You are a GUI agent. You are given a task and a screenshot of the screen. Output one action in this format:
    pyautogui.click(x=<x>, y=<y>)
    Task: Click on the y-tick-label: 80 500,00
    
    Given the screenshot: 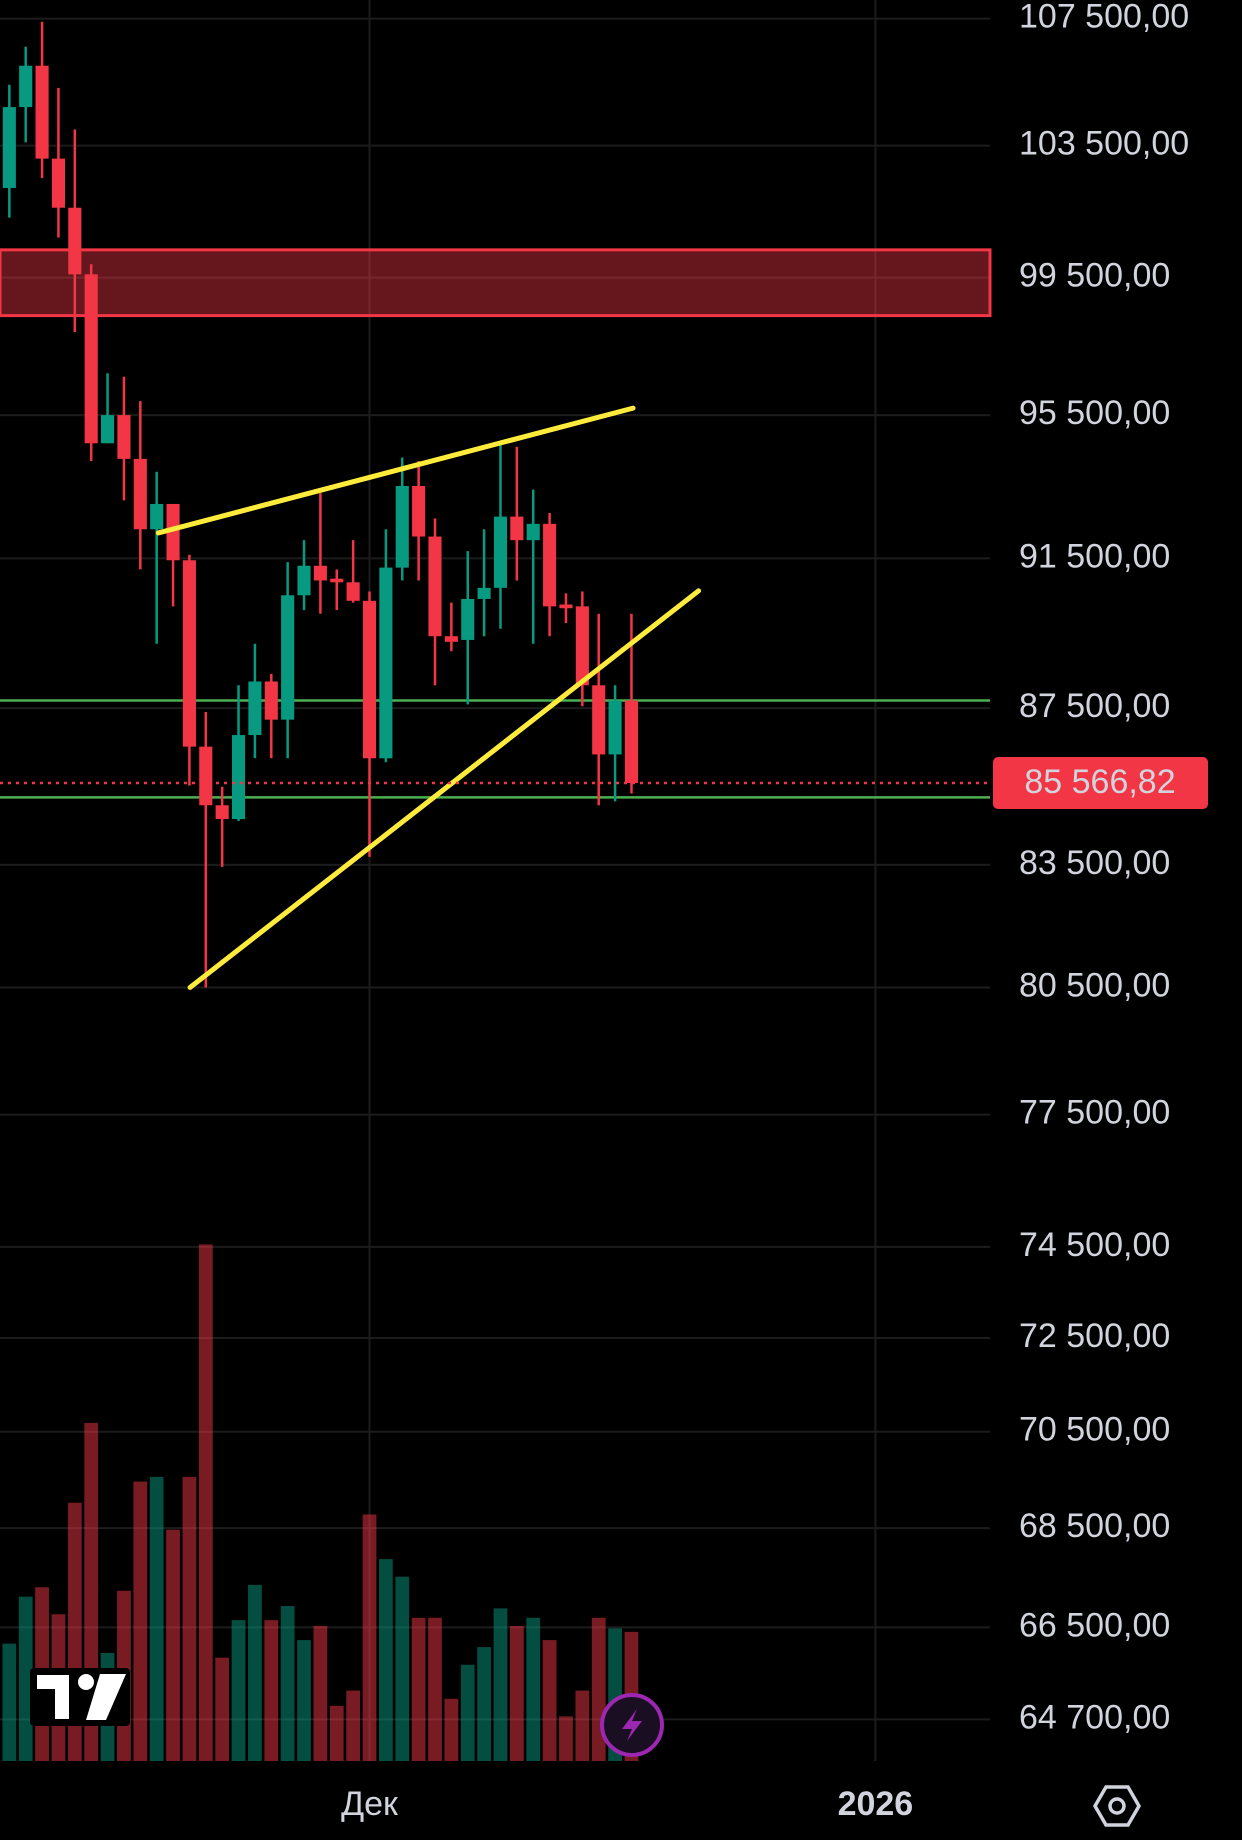 What is the action you would take?
    pyautogui.click(x=1094, y=985)
    